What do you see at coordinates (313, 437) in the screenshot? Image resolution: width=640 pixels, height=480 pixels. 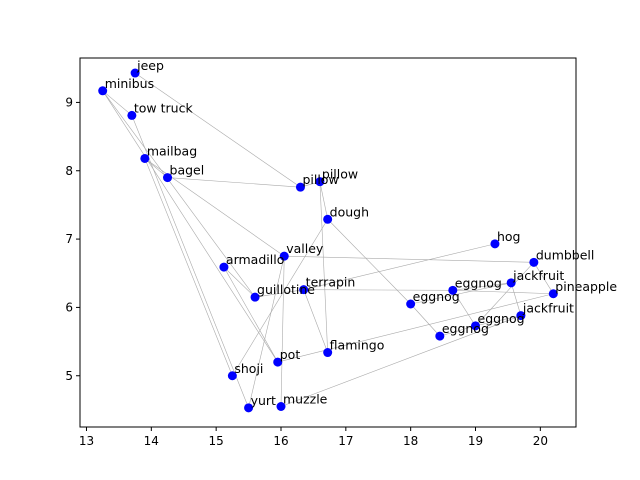 I see `x-axis: 13 14 15 16 17 18 19 20` at bounding box center [313, 437].